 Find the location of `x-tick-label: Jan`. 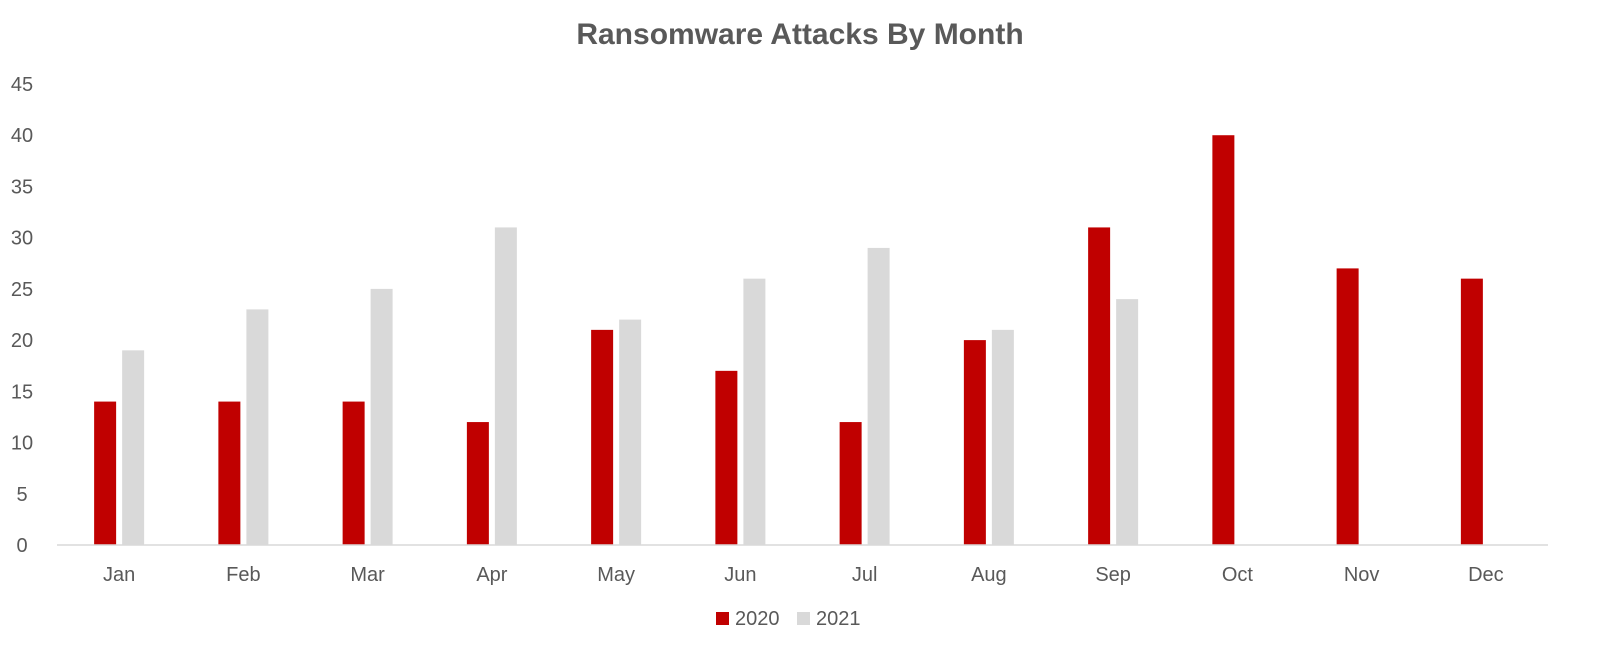

x-tick-label: Jan is located at coordinates (119, 575).